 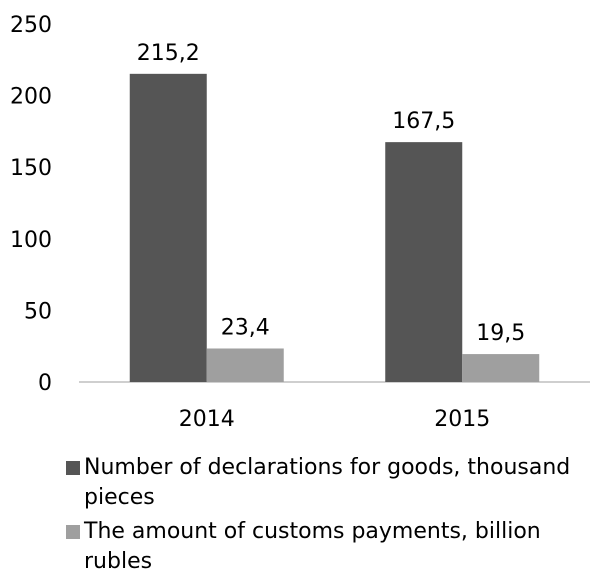 I want to click on data-label-2014-series-1: 215,2, so click(x=168, y=53).